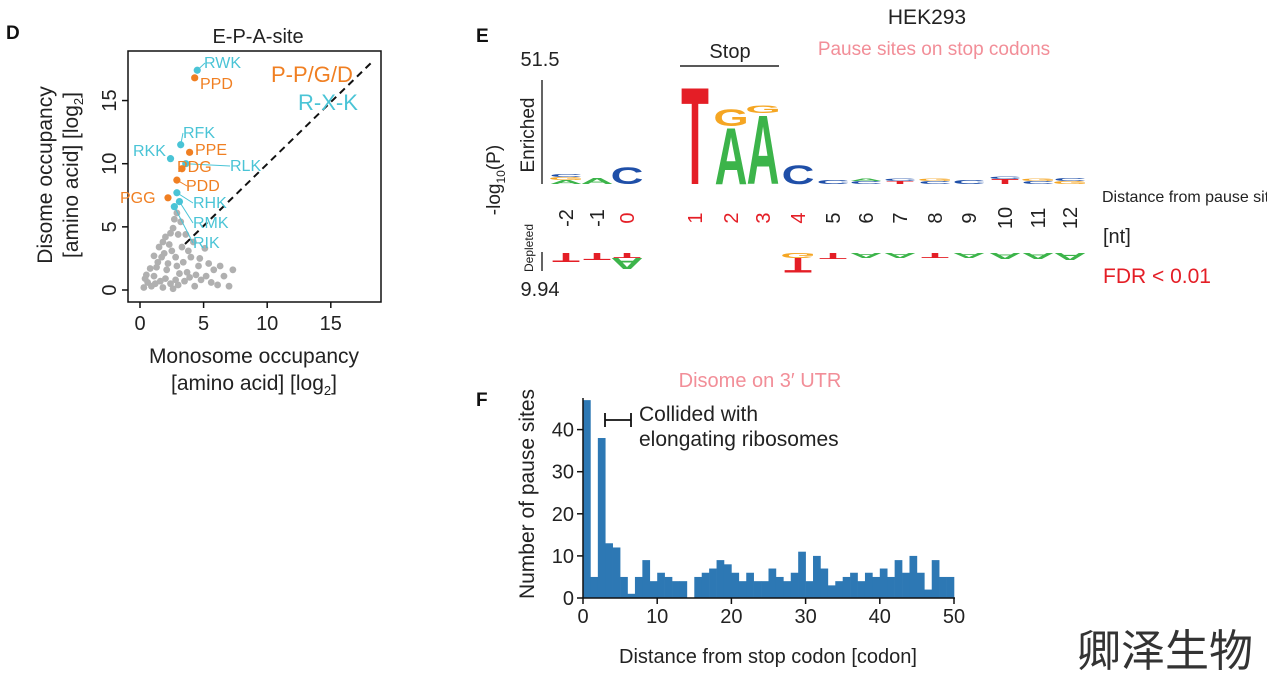  Describe the element at coordinates (312, 74) in the screenshot. I see `legend-ppgd: P-P/G/D` at that location.